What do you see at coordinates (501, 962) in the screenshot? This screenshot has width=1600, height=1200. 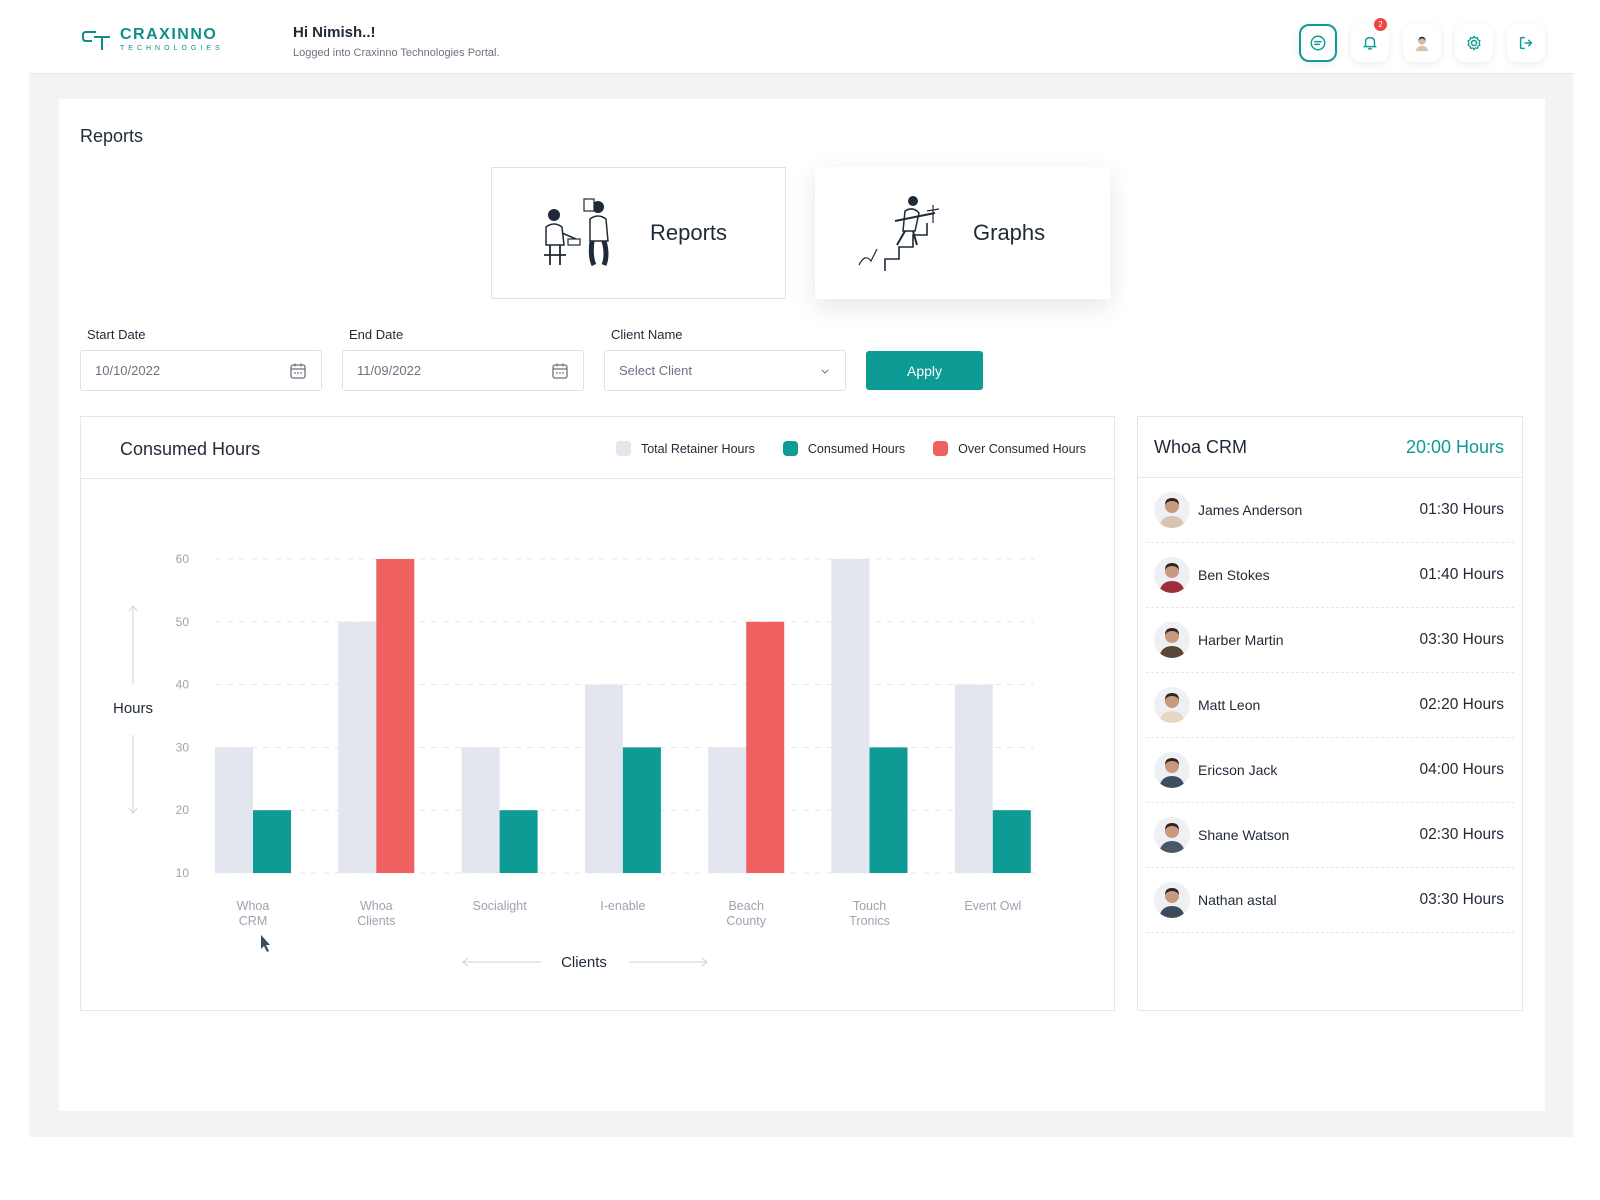 I see `left-arrow-icon` at bounding box center [501, 962].